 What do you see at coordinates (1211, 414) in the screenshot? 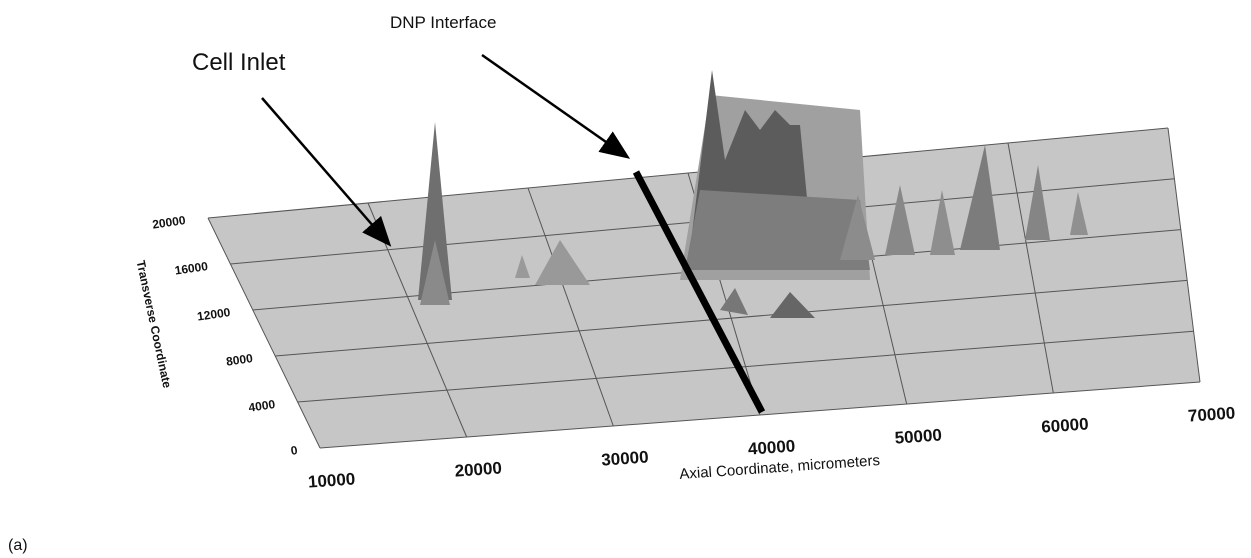
I see `x-tick-label: 70000` at bounding box center [1211, 414].